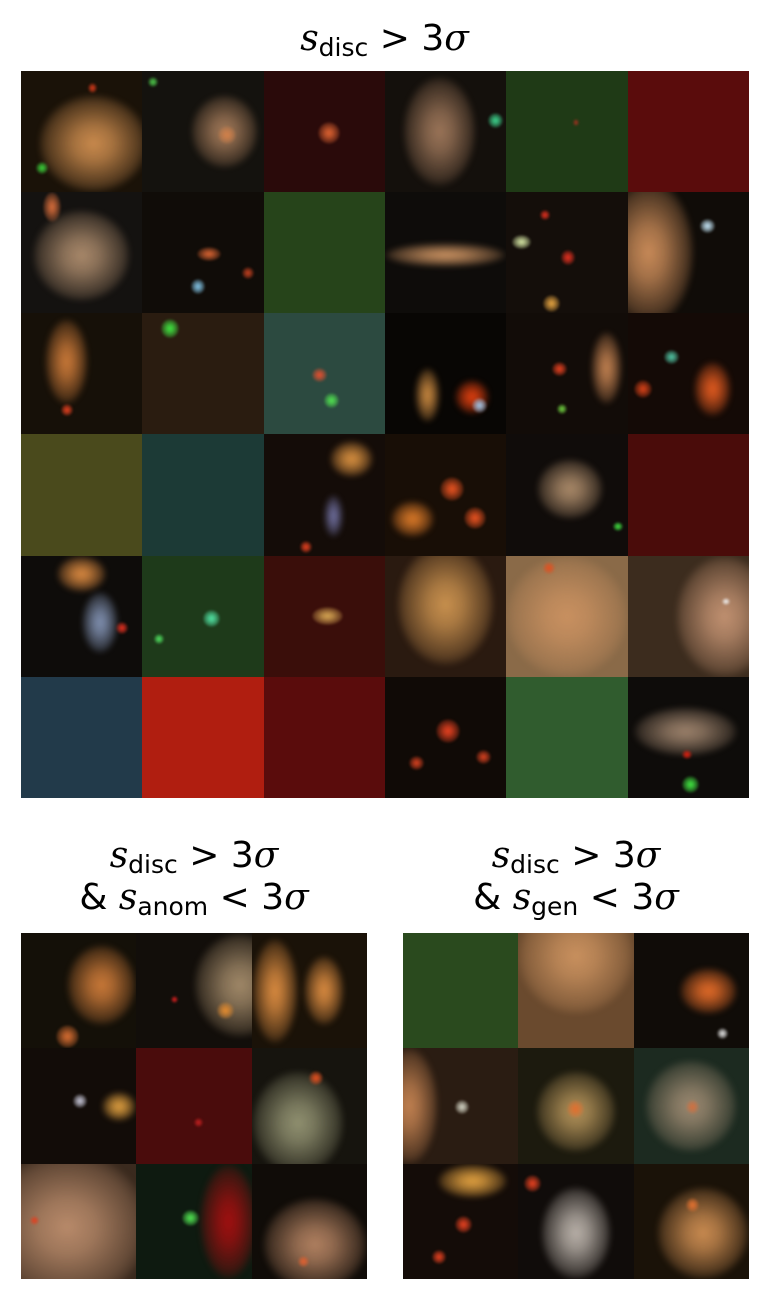  Describe the element at coordinates (522, 897) in the screenshot. I see `title-symbol-2: s` at that location.